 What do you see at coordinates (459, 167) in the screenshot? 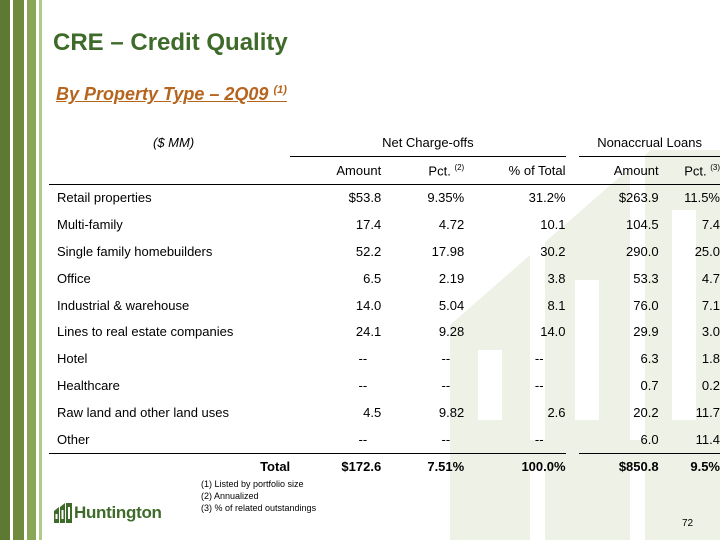
I see `col-nco-pct-note: (2)` at bounding box center [459, 167].